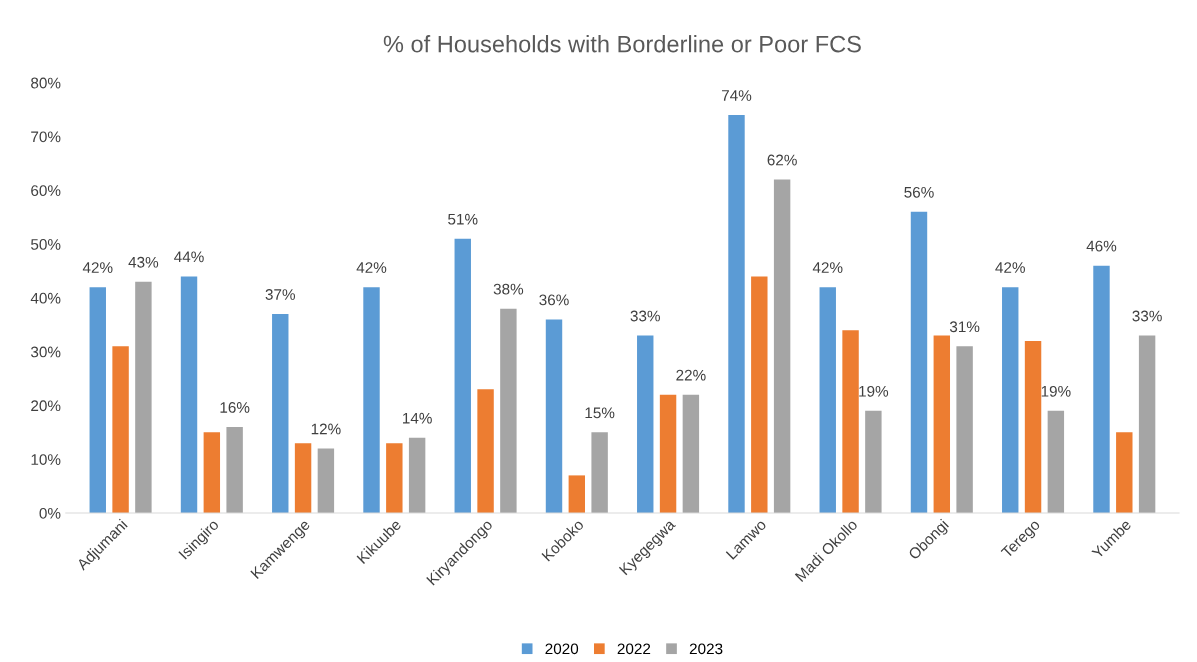  Describe the element at coordinates (46, 459) in the screenshot. I see `y-tick-label: 10%` at that location.